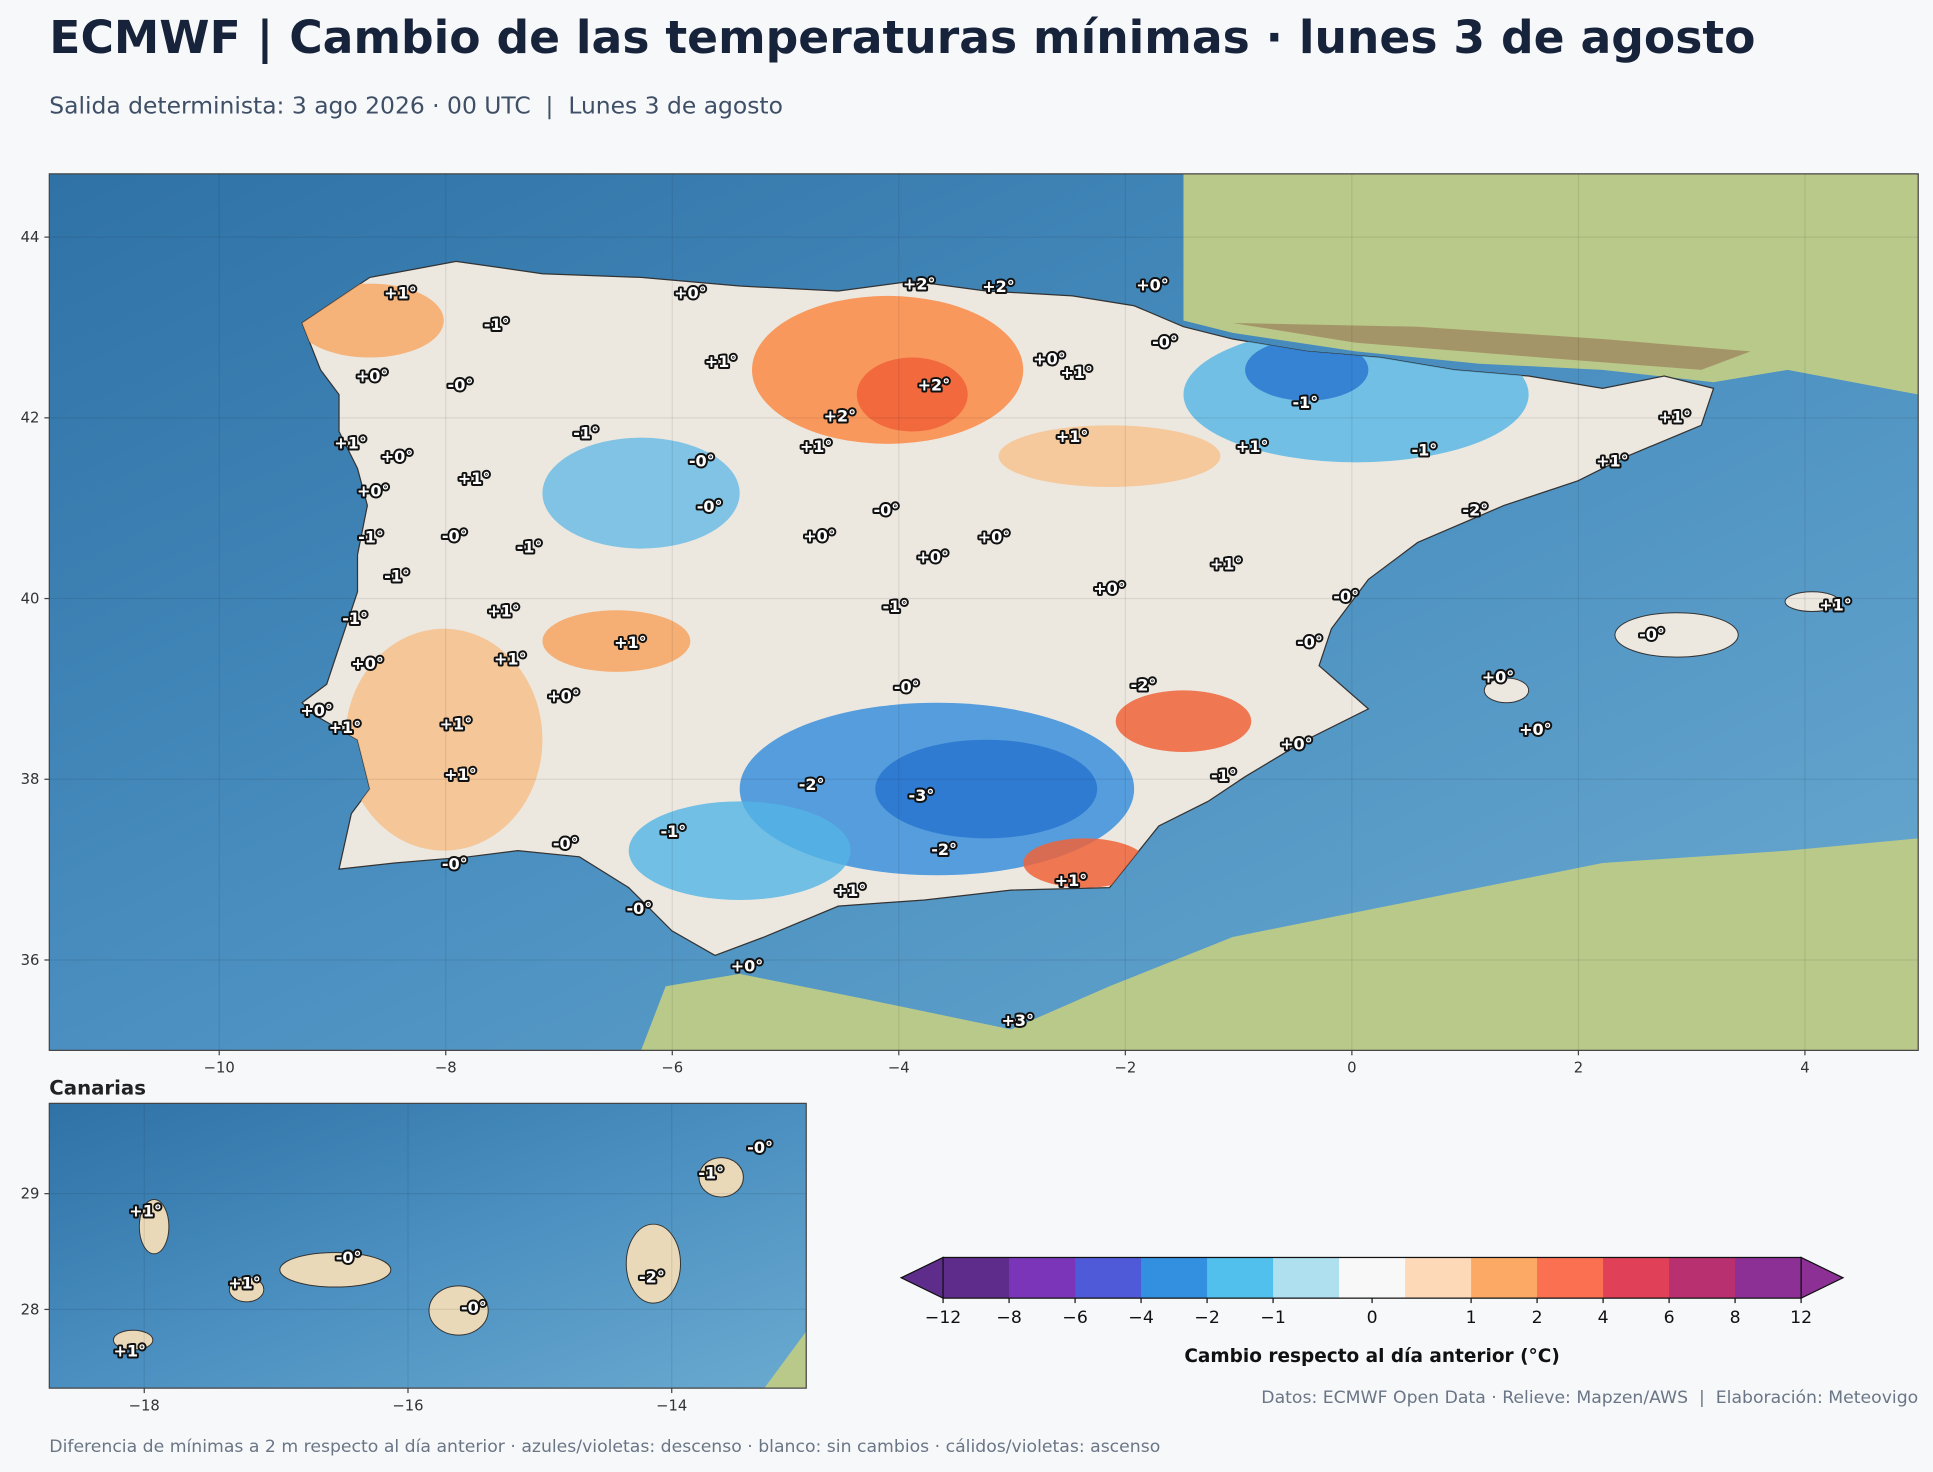 The height and width of the screenshot is (1472, 1933). What do you see at coordinates (1372, 1318) in the screenshot?
I see `colorbar-tick-label: 0` at bounding box center [1372, 1318].